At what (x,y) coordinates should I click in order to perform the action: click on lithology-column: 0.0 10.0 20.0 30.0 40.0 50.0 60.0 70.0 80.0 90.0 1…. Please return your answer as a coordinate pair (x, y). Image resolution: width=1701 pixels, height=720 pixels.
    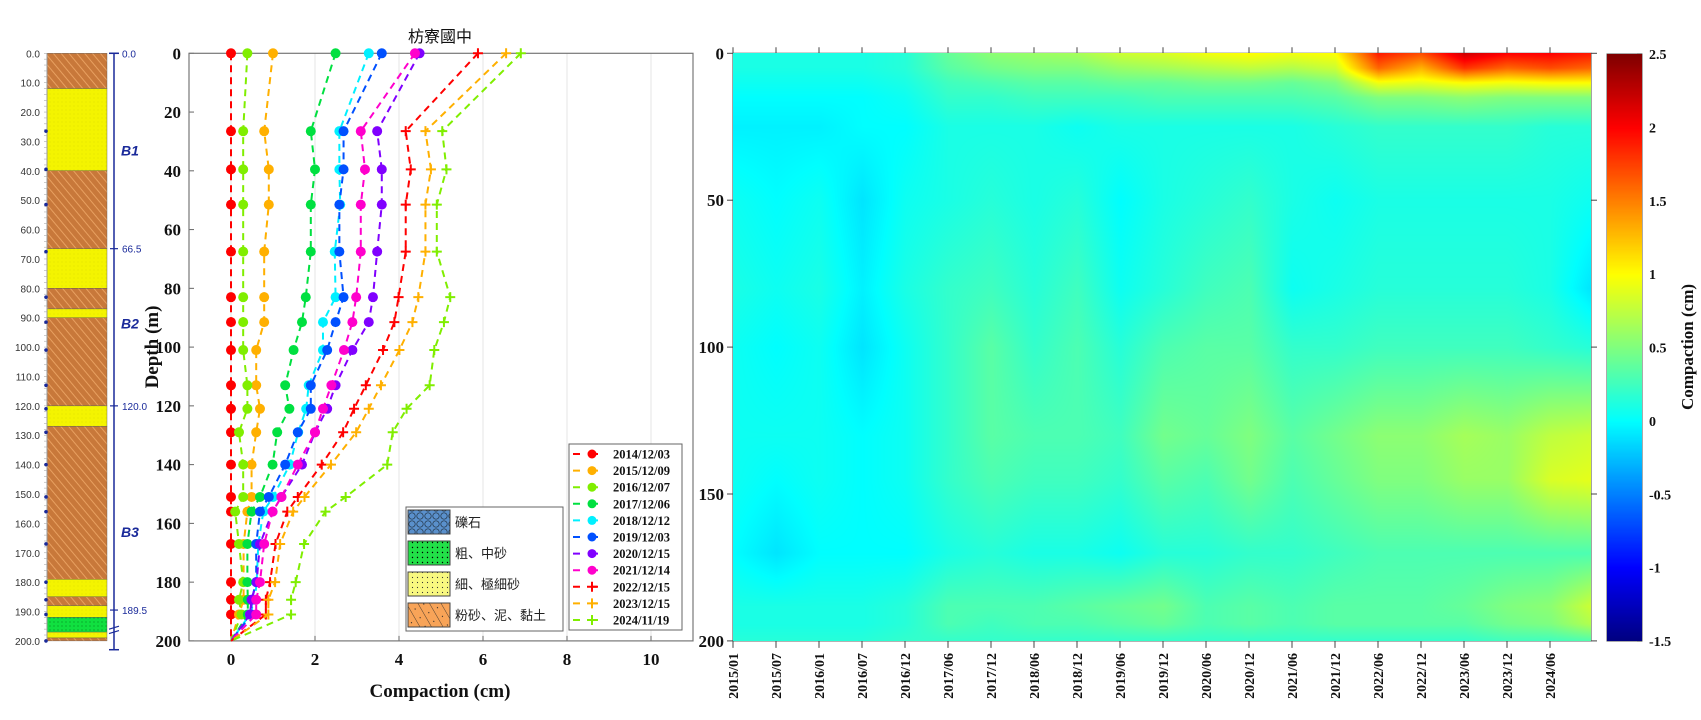
    Looking at the image, I should click on (81, 350).